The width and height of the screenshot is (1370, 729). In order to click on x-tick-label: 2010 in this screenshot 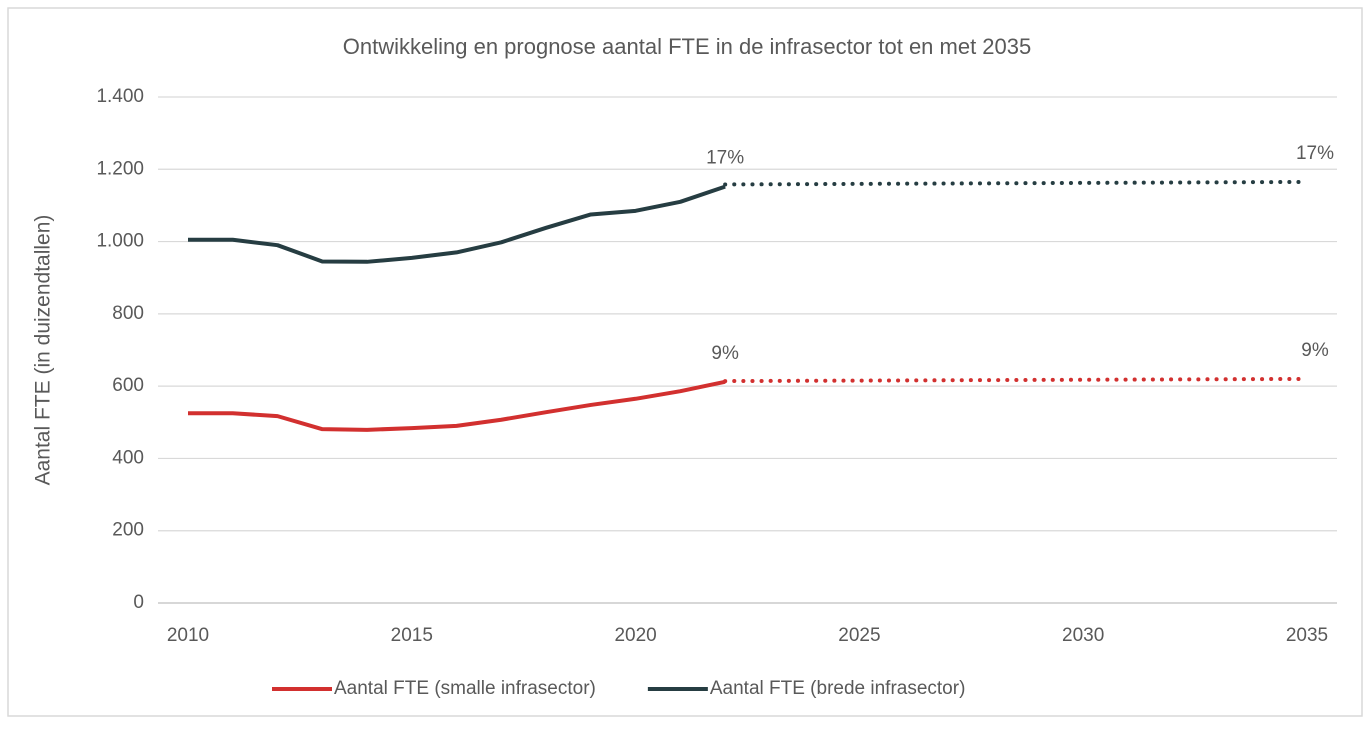, I will do `click(188, 635)`.